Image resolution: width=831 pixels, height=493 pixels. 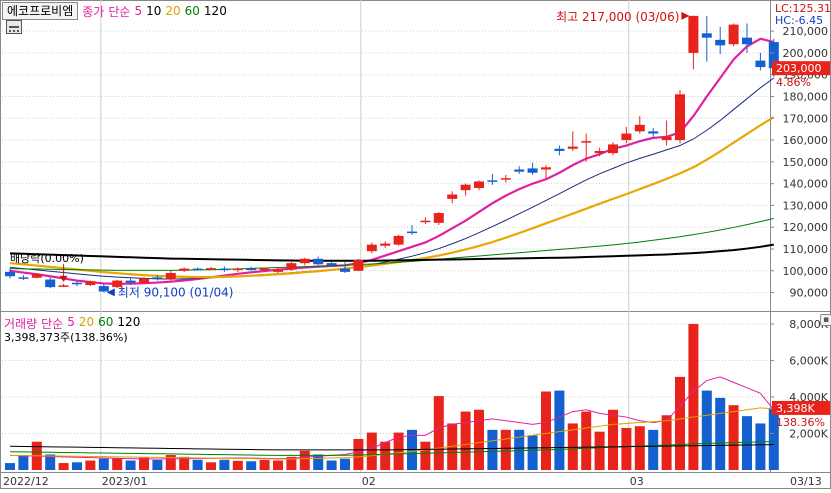 I want to click on current-price-label: 203,000, so click(x=799, y=68).